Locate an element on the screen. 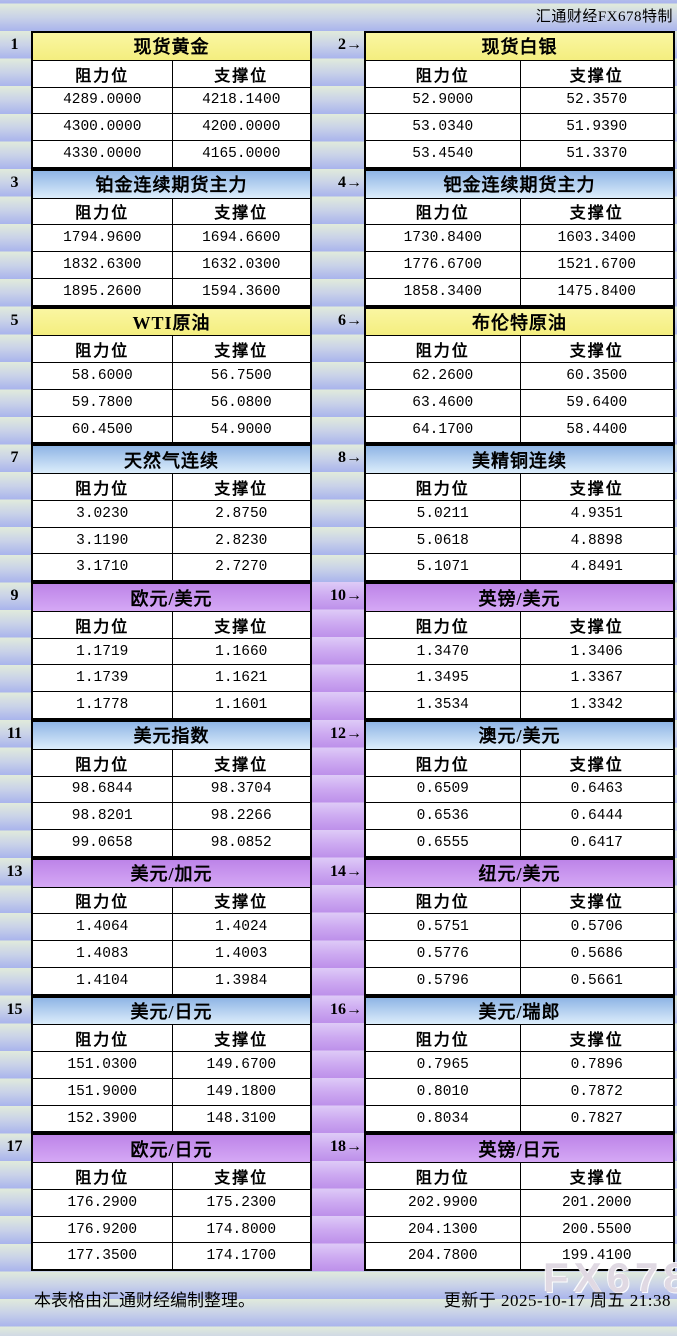 The height and width of the screenshot is (1336, 677). cell-support: 1632.0300 is located at coordinates (240, 264).